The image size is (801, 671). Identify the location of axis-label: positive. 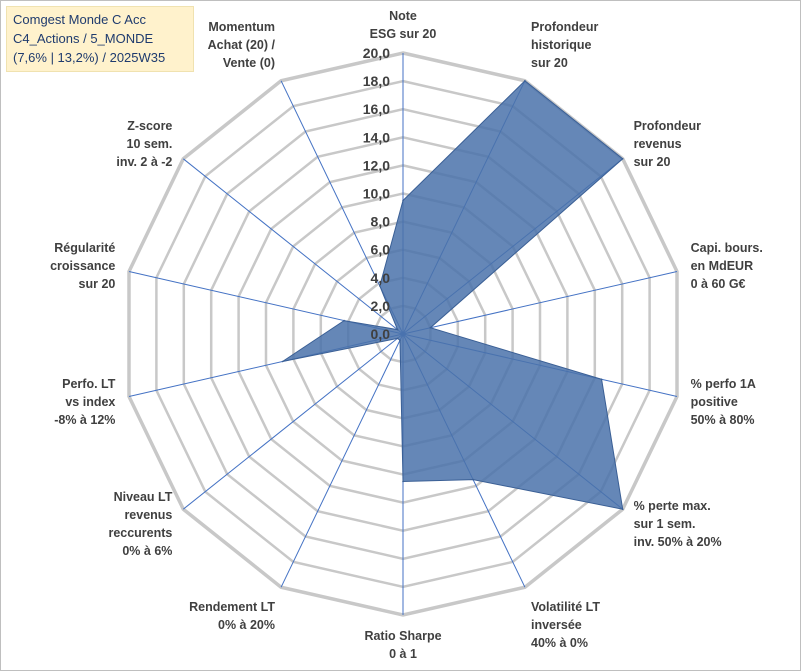
(714, 402).